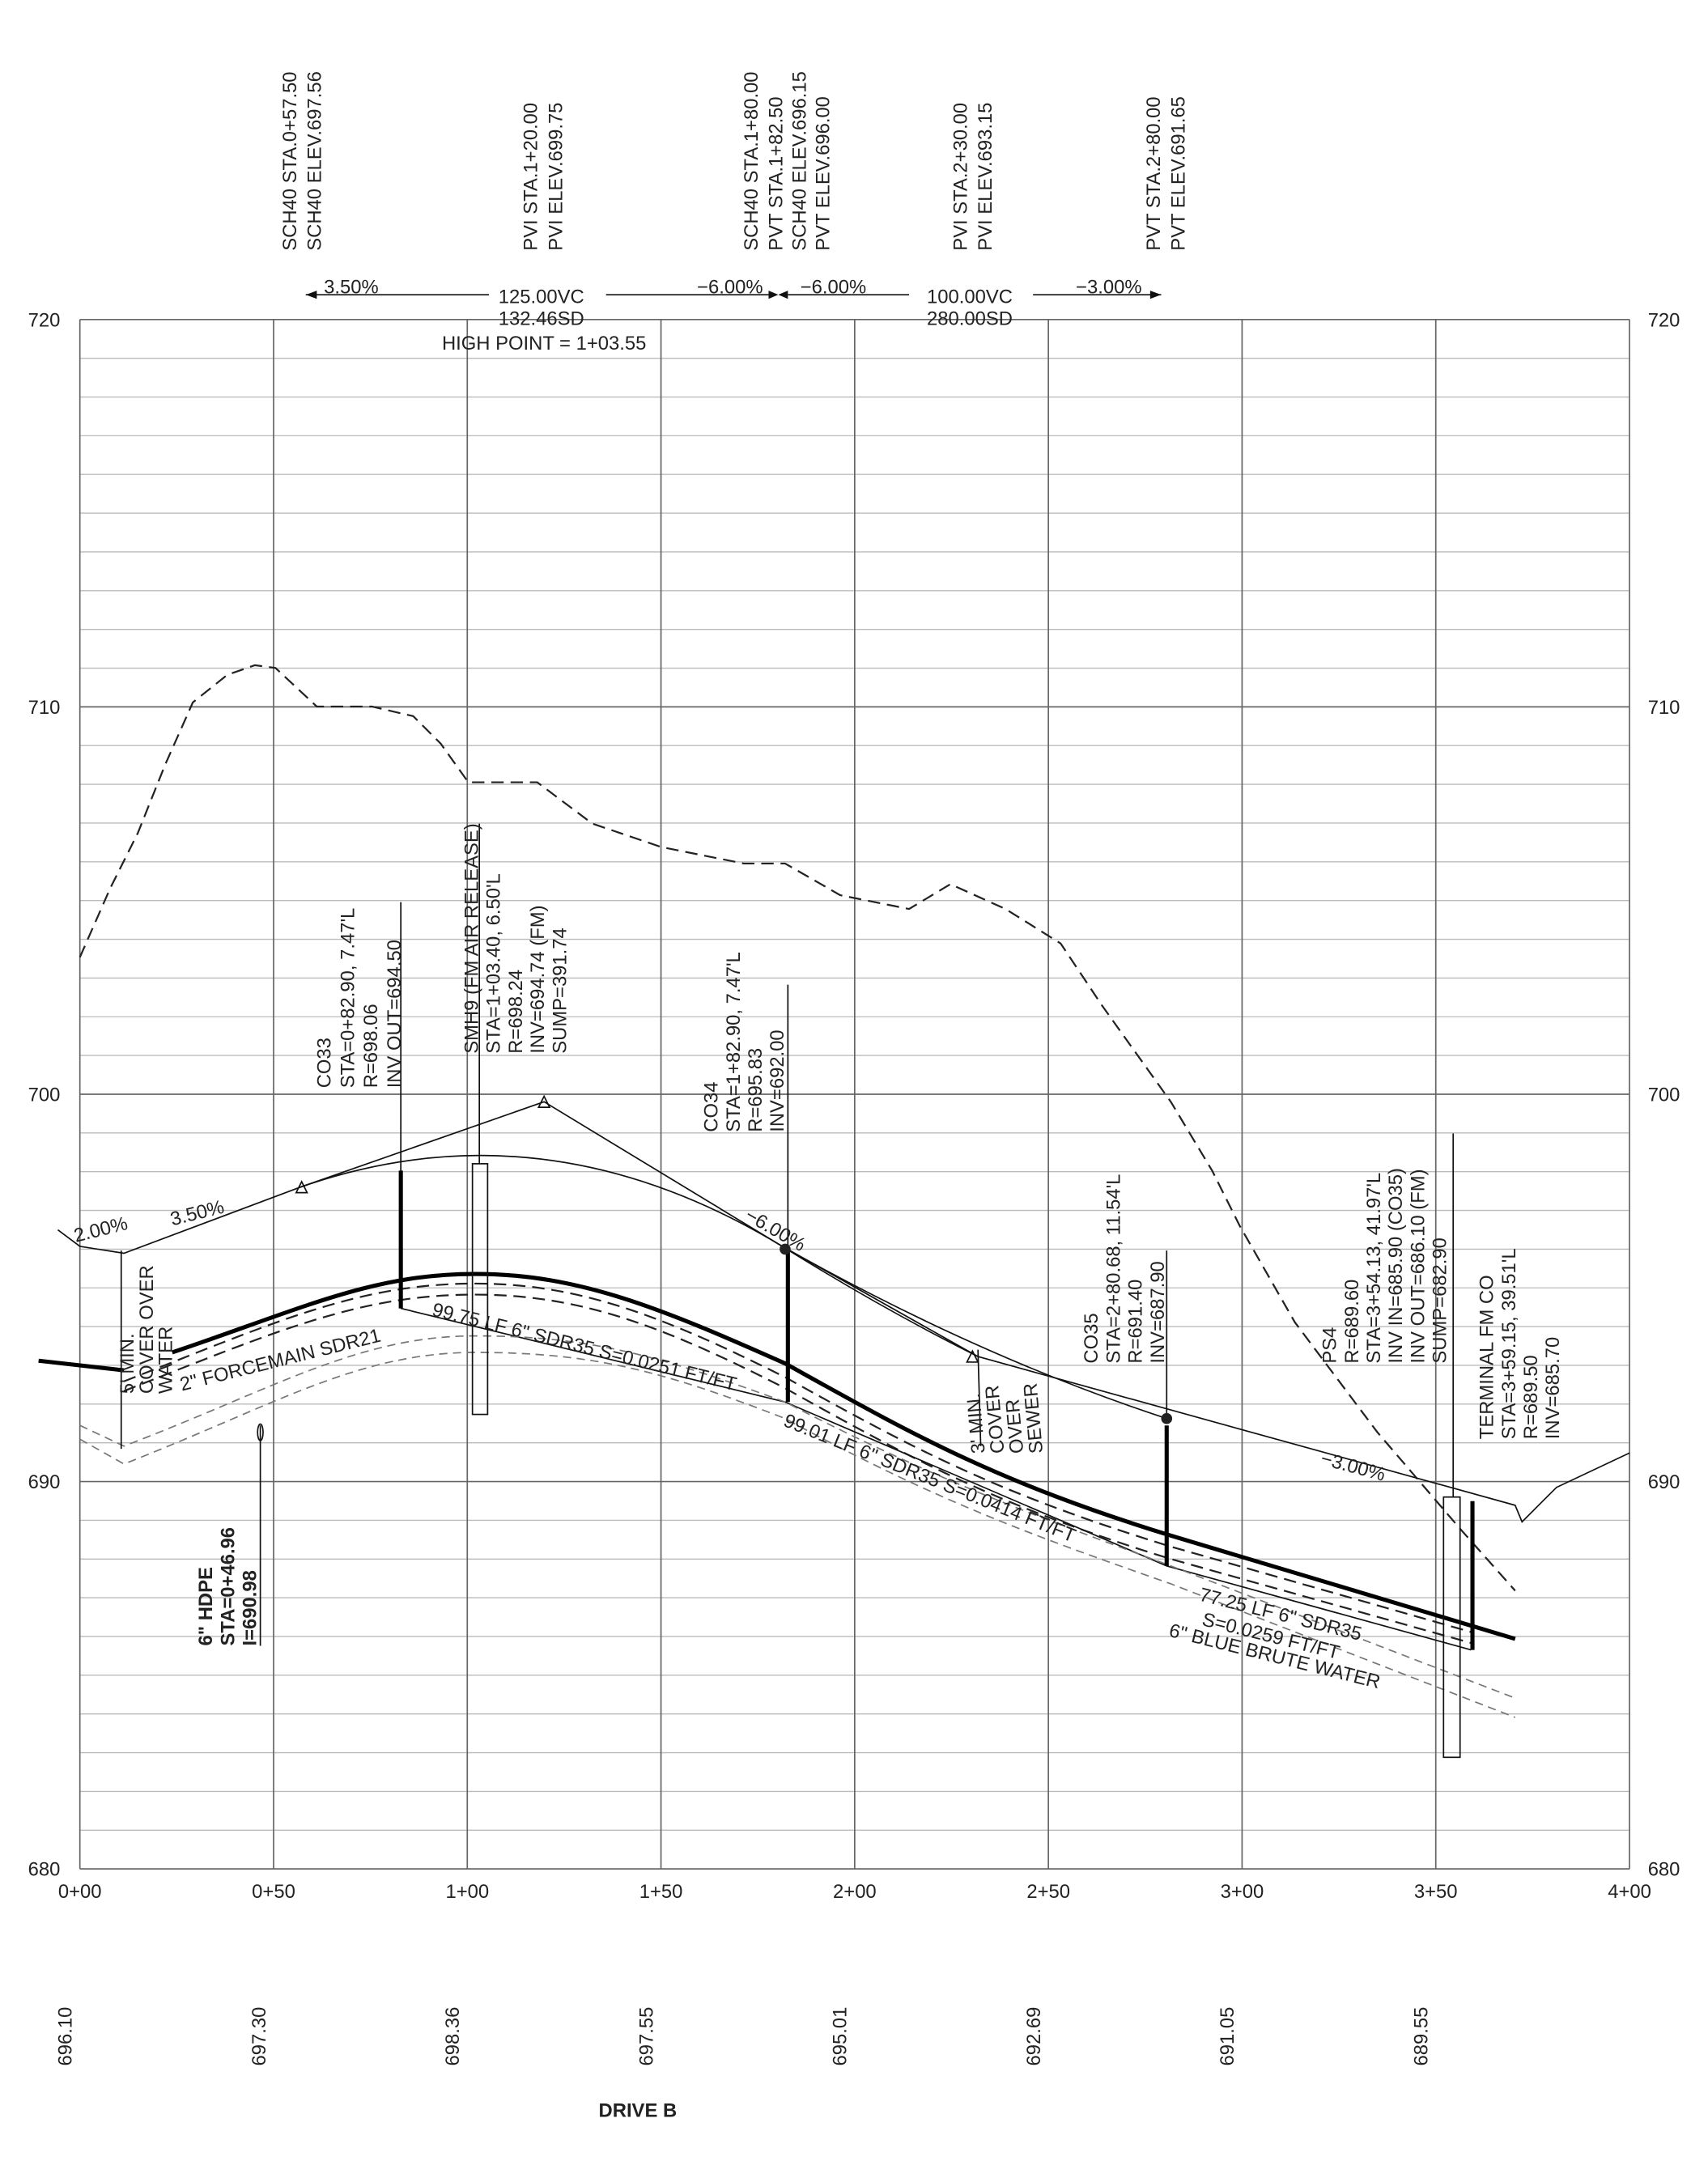 The height and width of the screenshot is (2165, 1708). What do you see at coordinates (1629, 1892) in the screenshot?
I see `station-label: 4+00` at bounding box center [1629, 1892].